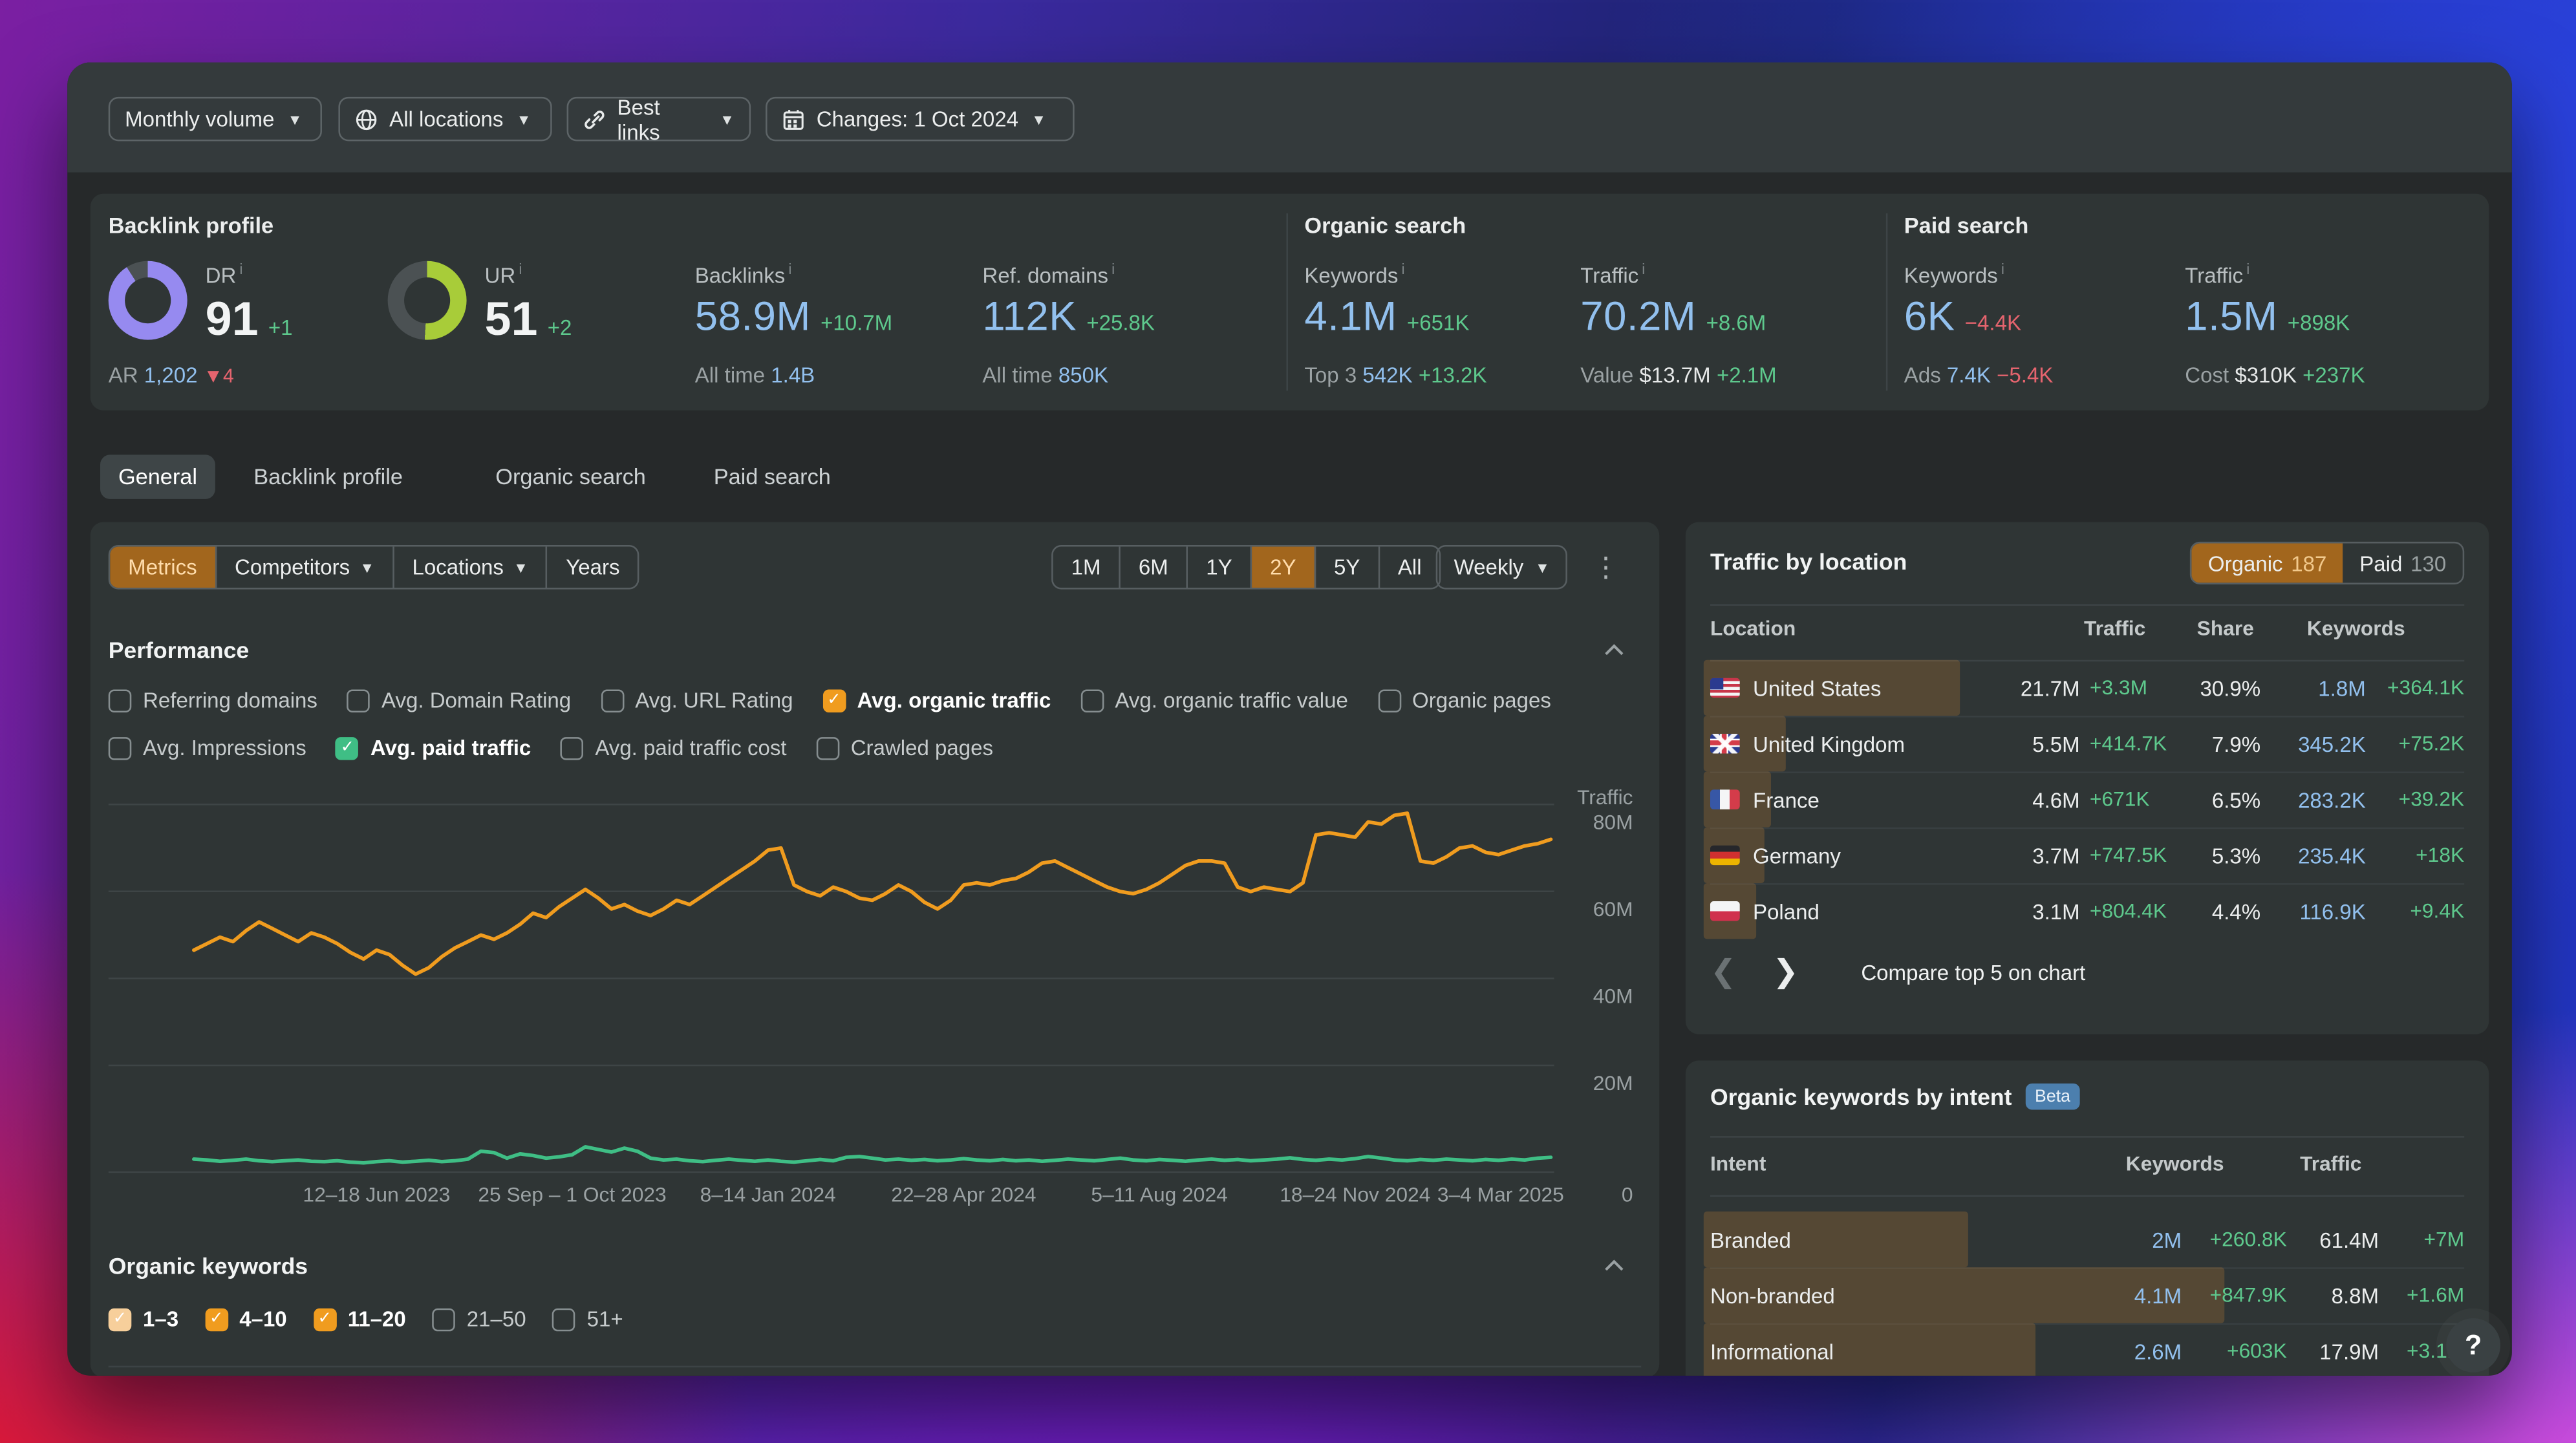 The width and height of the screenshot is (2576, 1443). I want to click on help-button: ?, so click(2473, 1345).